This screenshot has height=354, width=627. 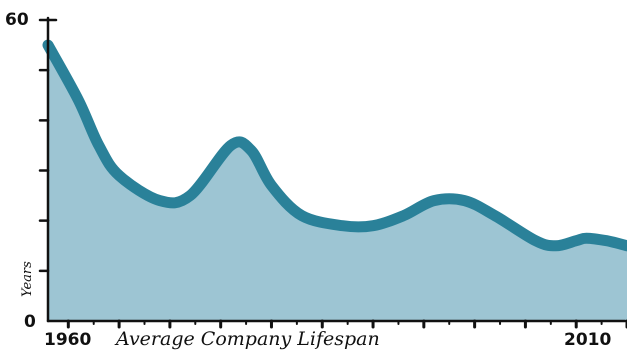 I want to click on x-axis-title: Average Company Lifespan, so click(x=247, y=339).